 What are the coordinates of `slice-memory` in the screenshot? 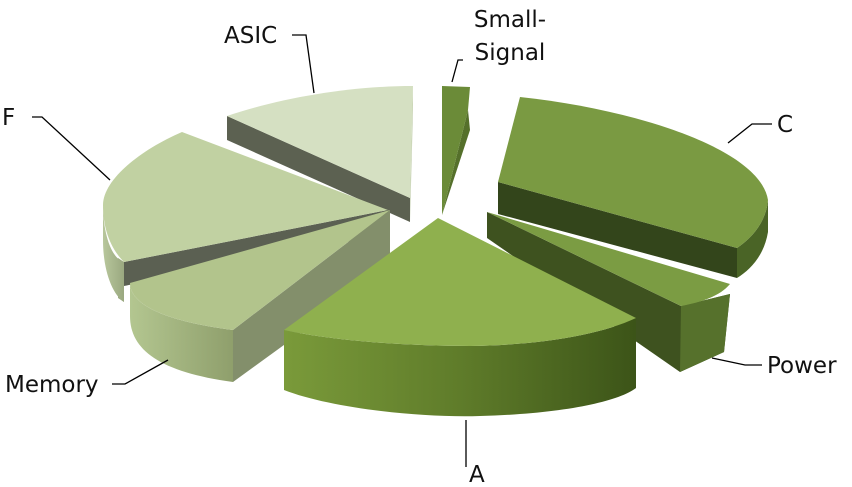 It's located at (260, 296).